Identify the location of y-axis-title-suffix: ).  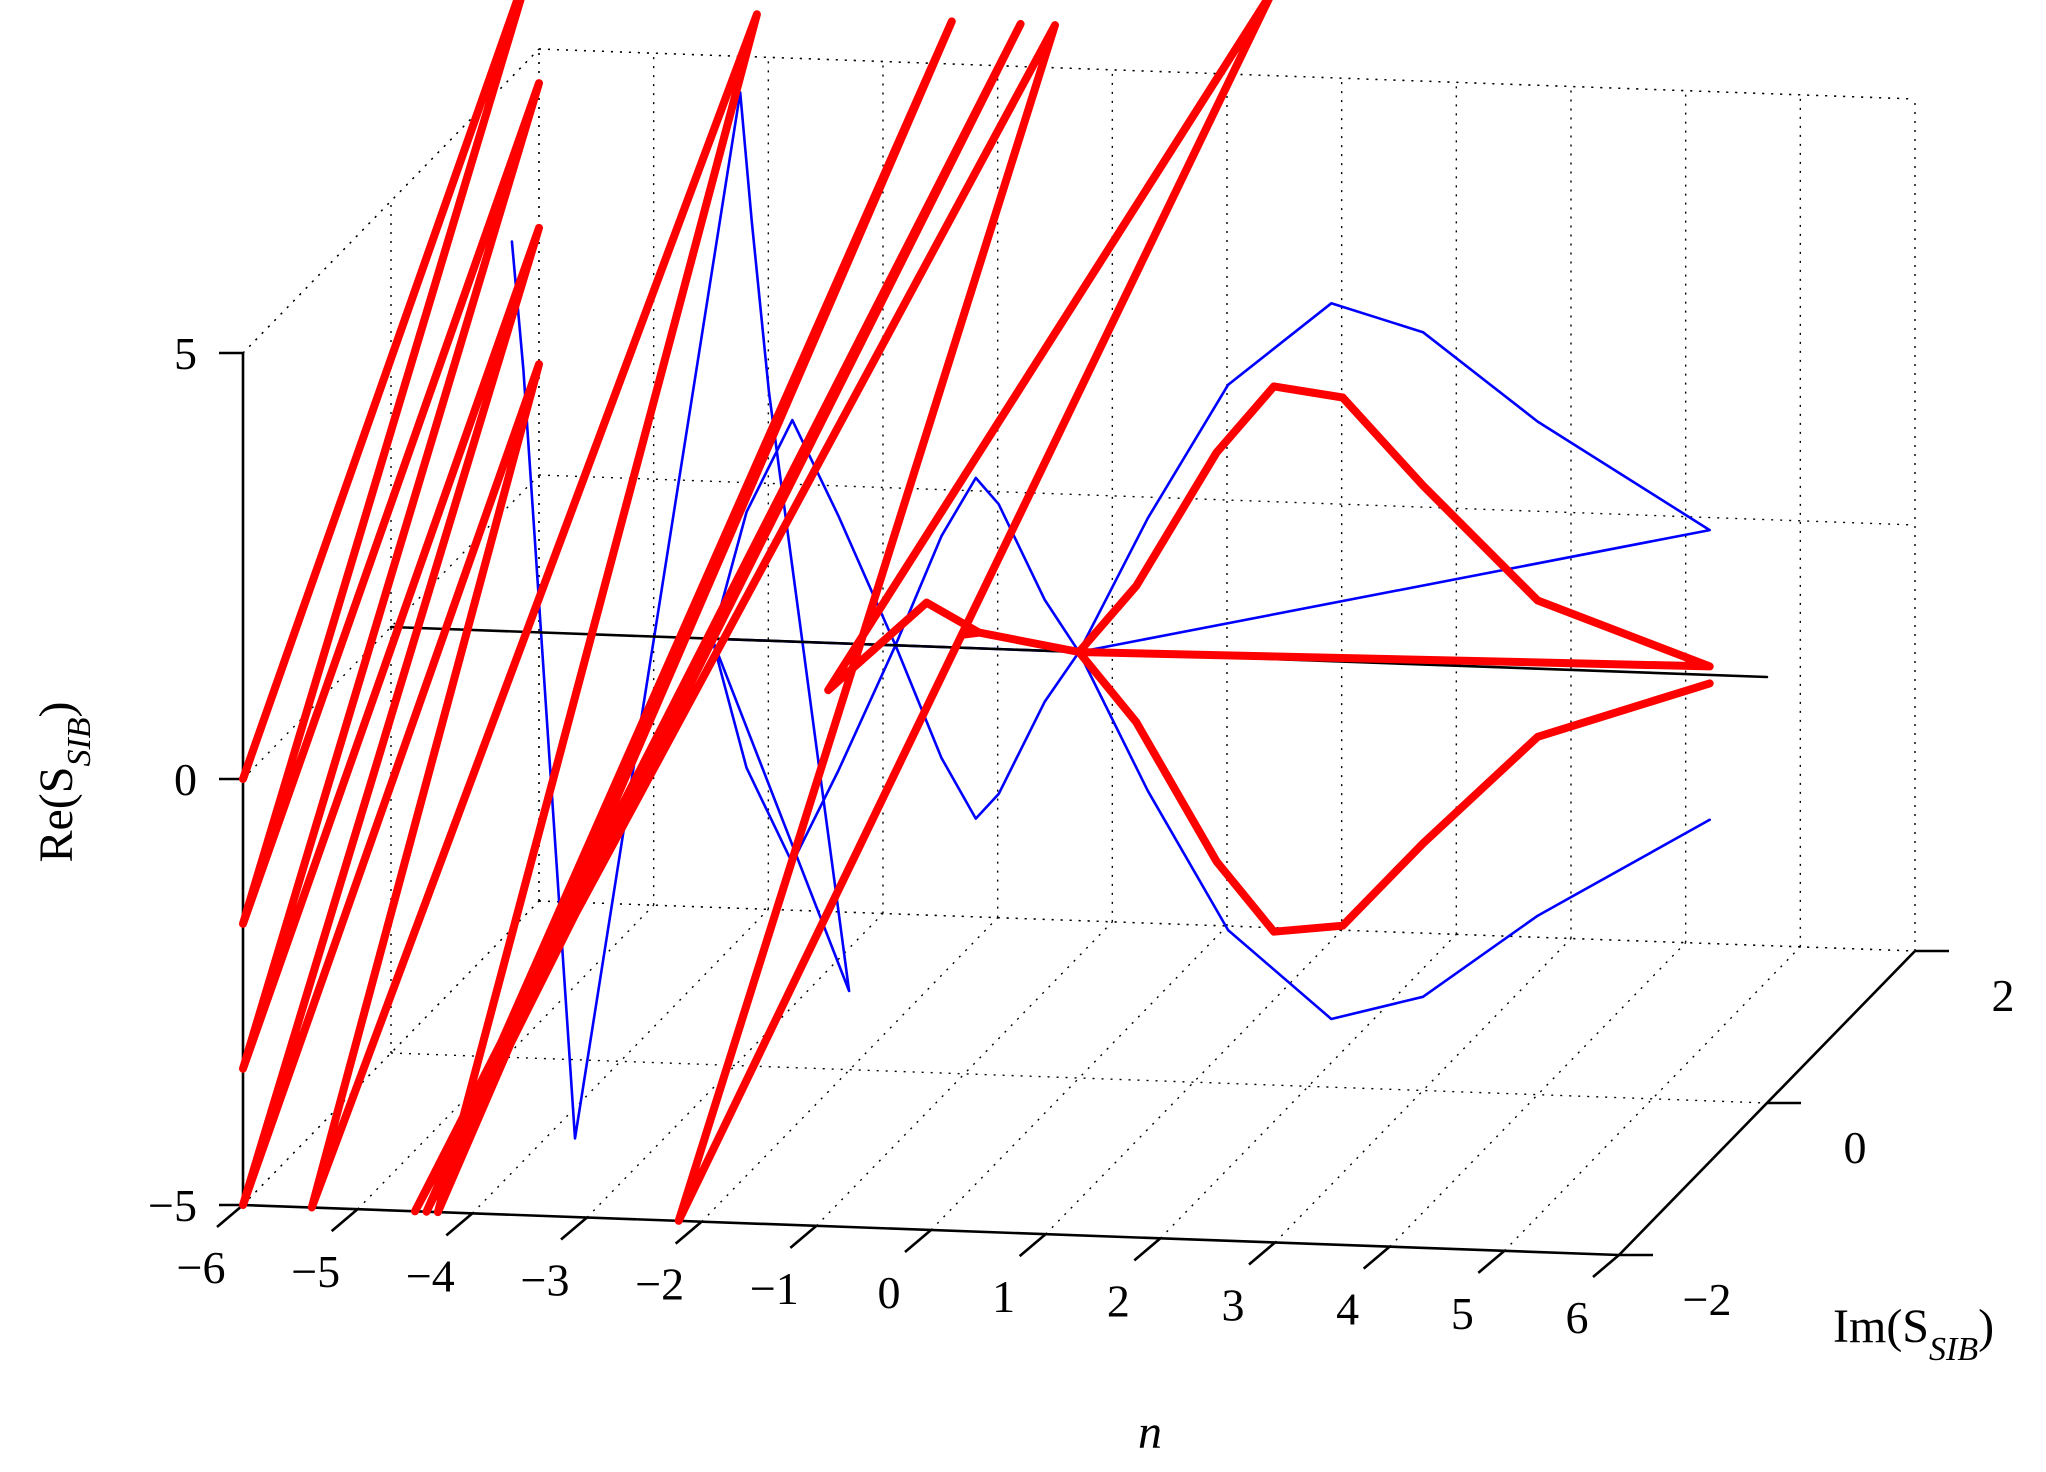
(1986, 1326).